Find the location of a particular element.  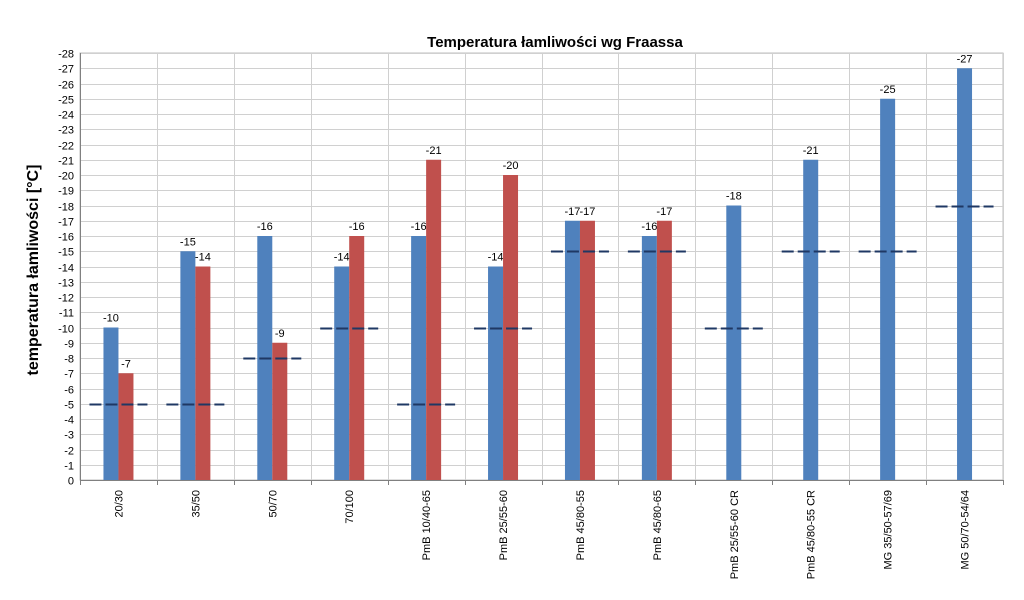

data-label: -18 is located at coordinates (734, 197).